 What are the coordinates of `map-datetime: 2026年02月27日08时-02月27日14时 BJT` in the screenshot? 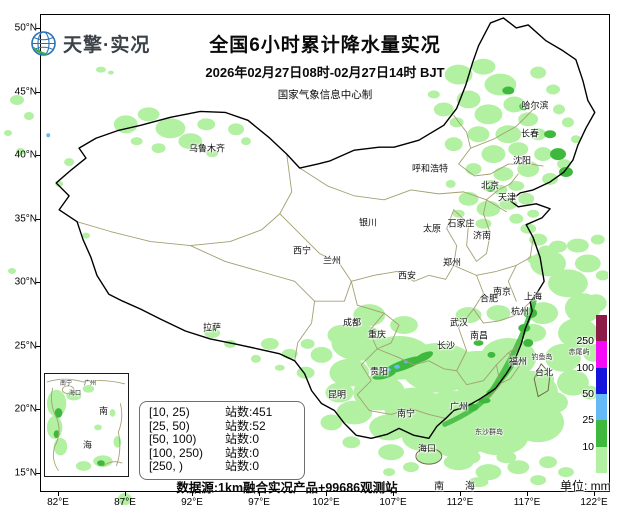 It's located at (325, 72).